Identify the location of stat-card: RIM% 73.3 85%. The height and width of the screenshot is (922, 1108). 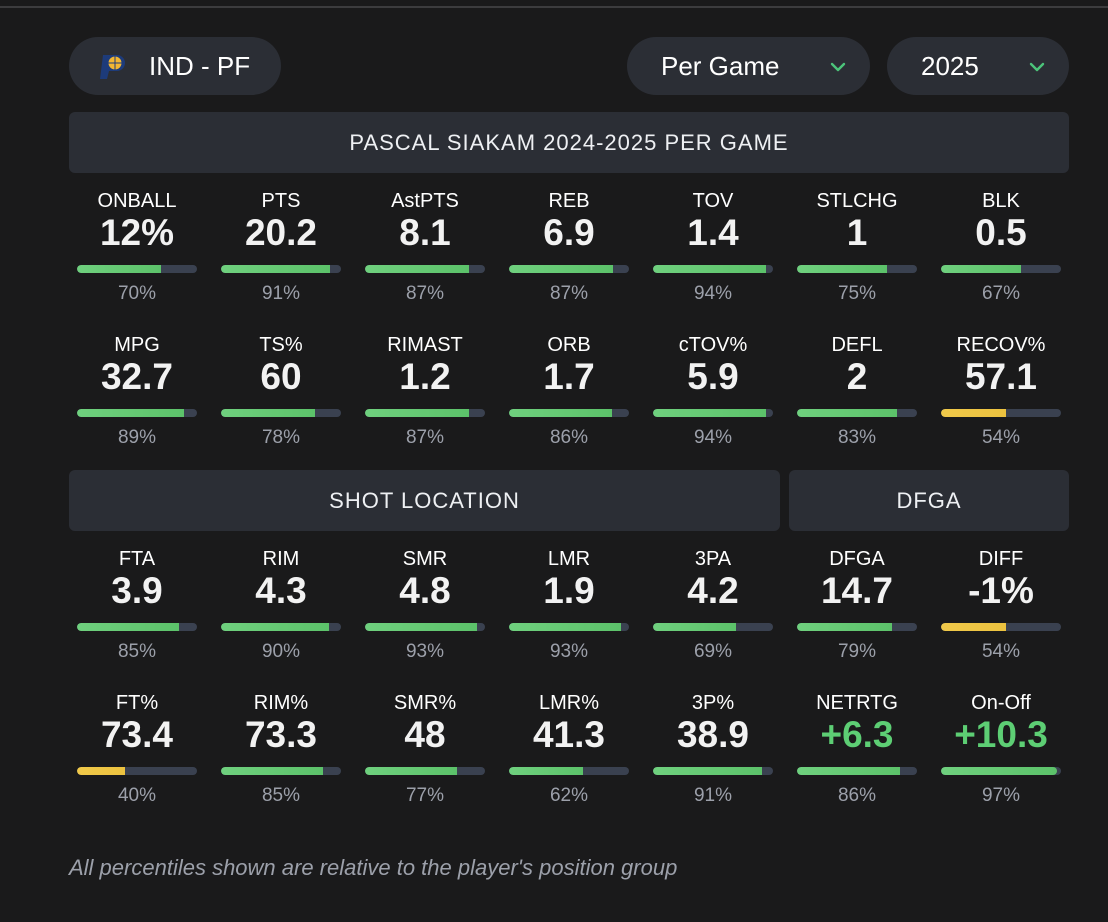
(281, 764).